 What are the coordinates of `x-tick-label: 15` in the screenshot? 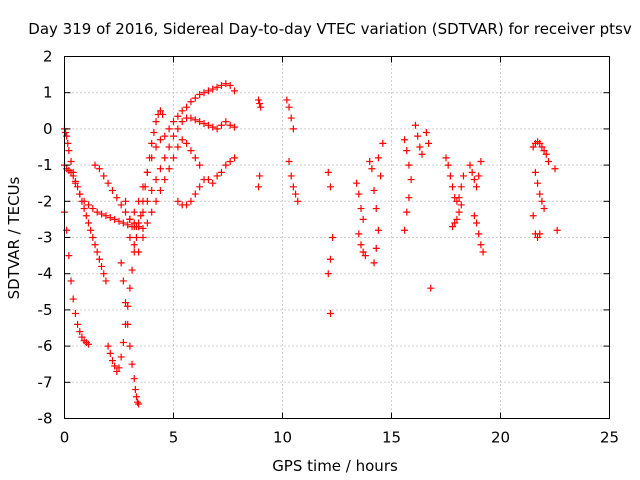 It's located at (391, 438).